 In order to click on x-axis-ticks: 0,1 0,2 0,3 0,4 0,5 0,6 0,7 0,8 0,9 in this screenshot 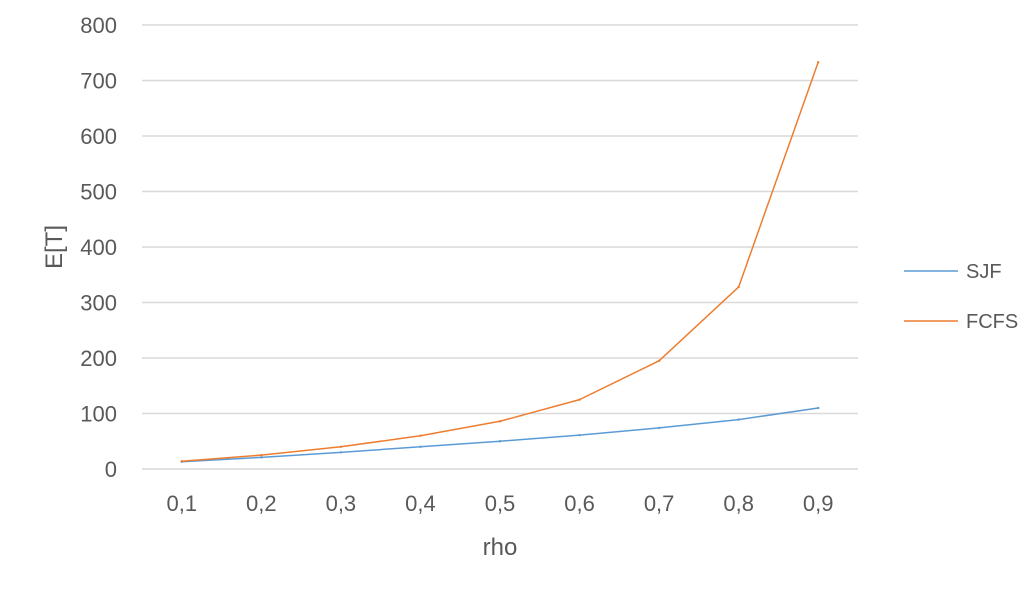, I will do `click(499, 503)`.